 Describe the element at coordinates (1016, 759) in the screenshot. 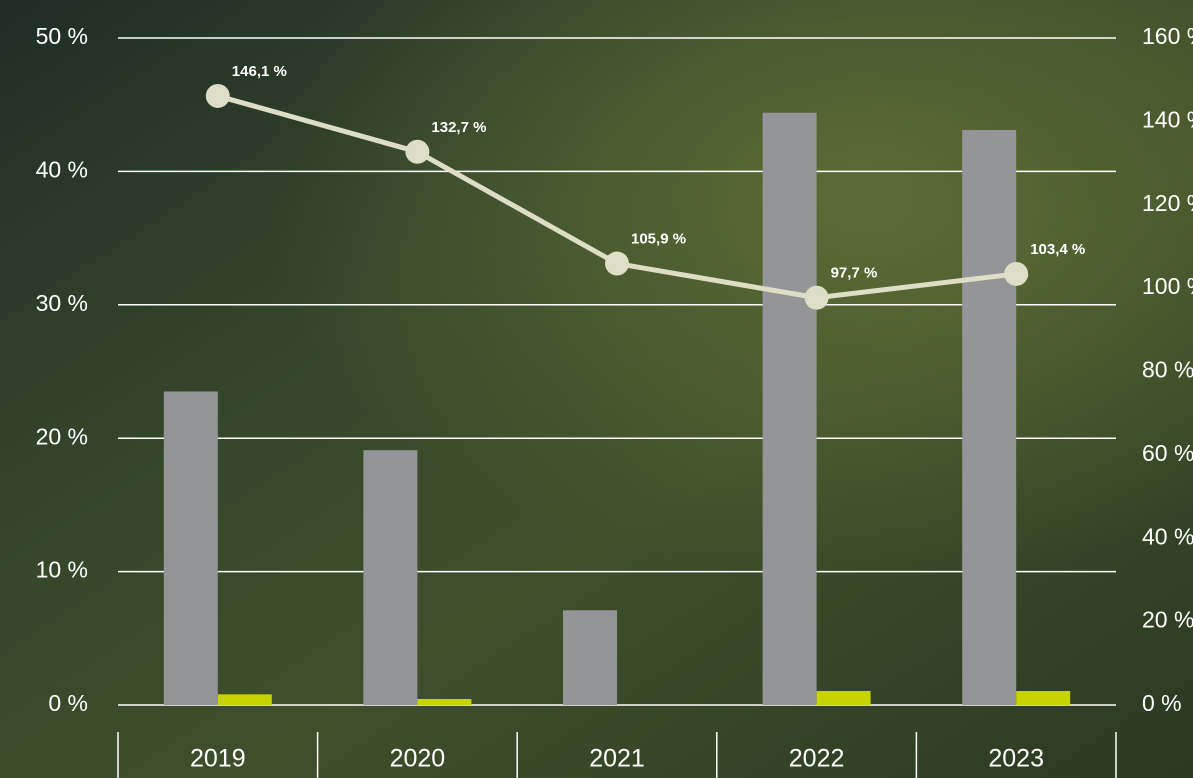

I see `x-tick-label: 2023` at that location.